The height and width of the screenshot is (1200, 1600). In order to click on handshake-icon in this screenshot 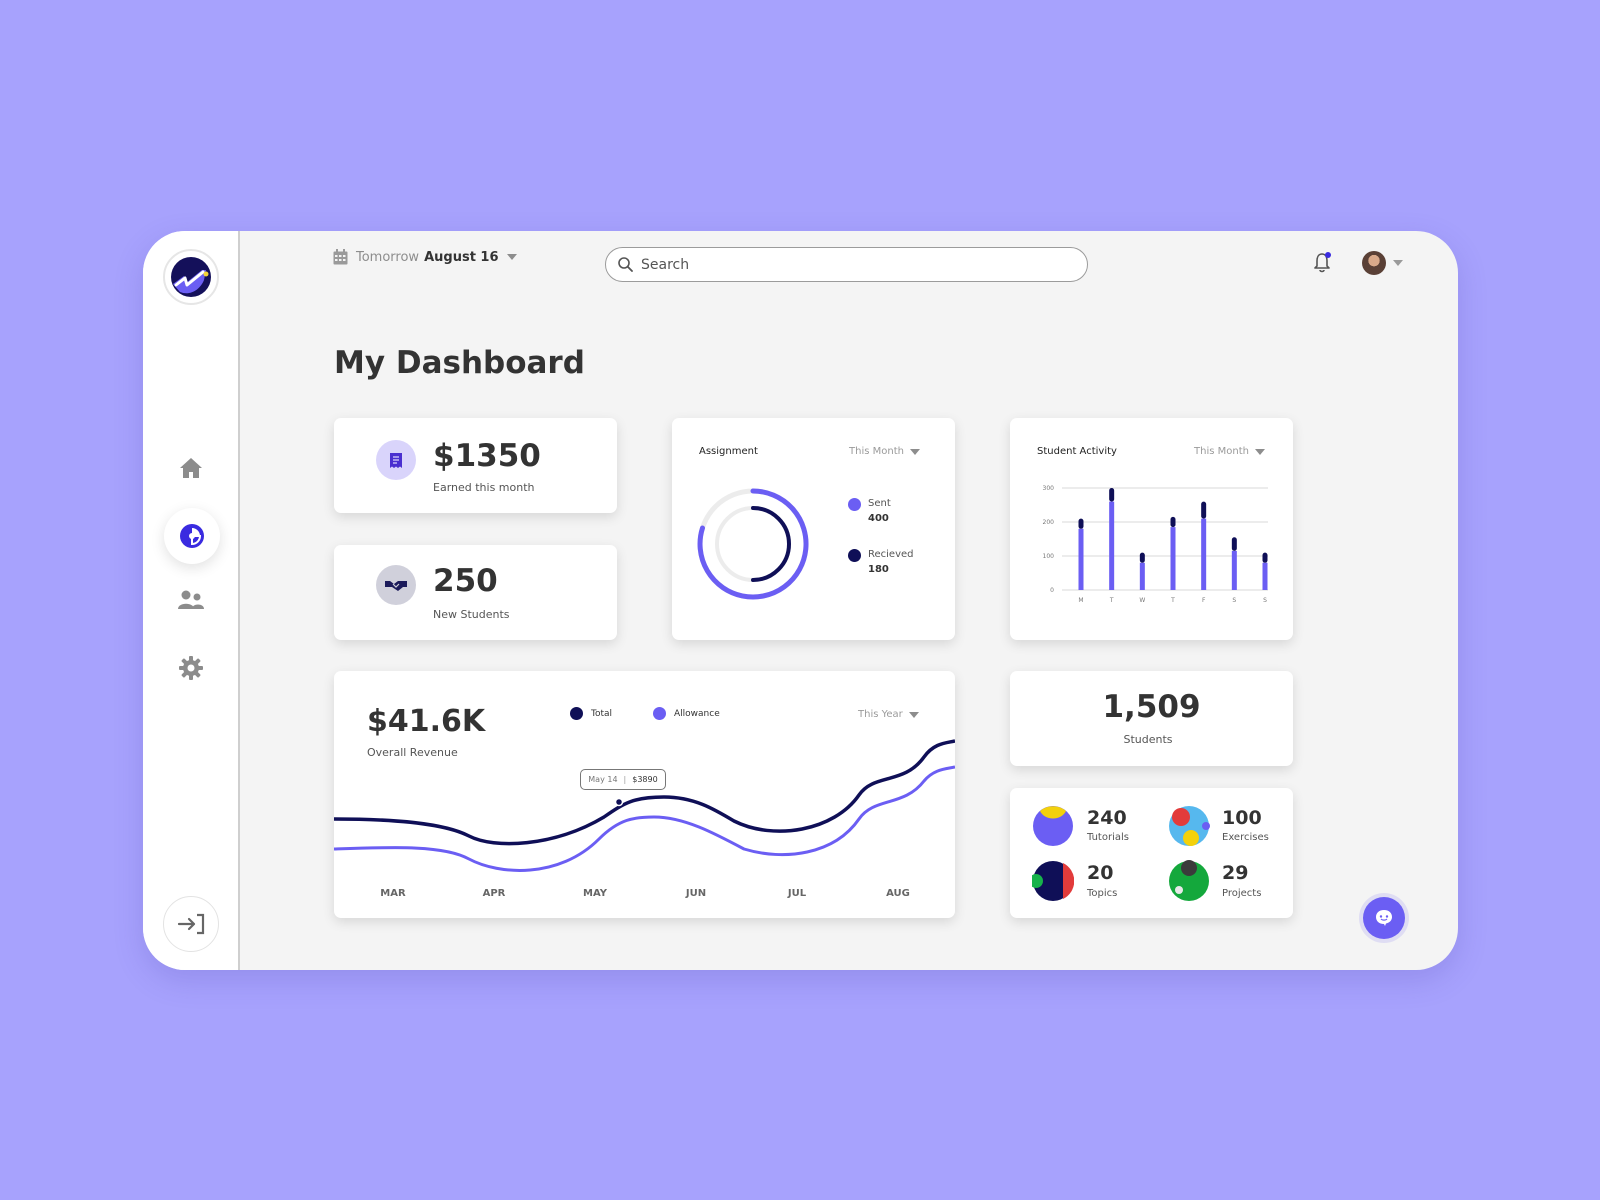, I will do `click(396, 586)`.